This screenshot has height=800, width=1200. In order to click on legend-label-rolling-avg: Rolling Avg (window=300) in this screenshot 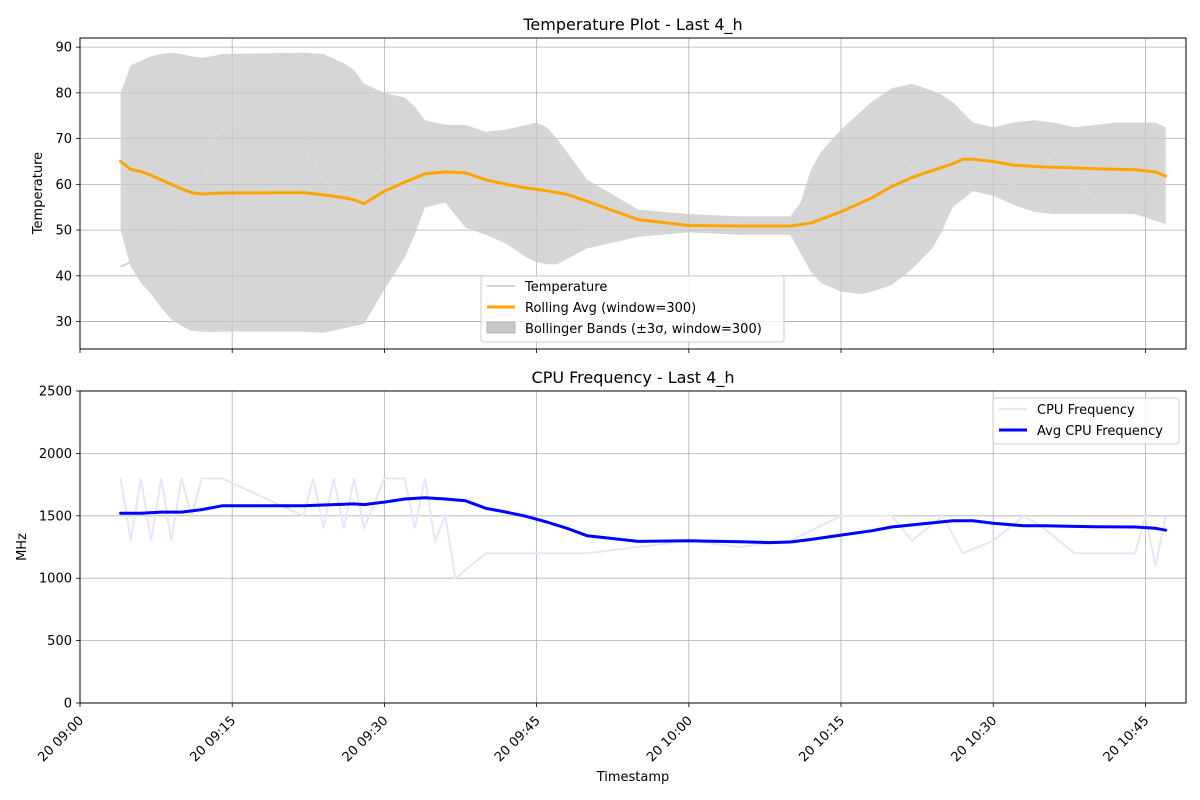, I will do `click(610, 308)`.